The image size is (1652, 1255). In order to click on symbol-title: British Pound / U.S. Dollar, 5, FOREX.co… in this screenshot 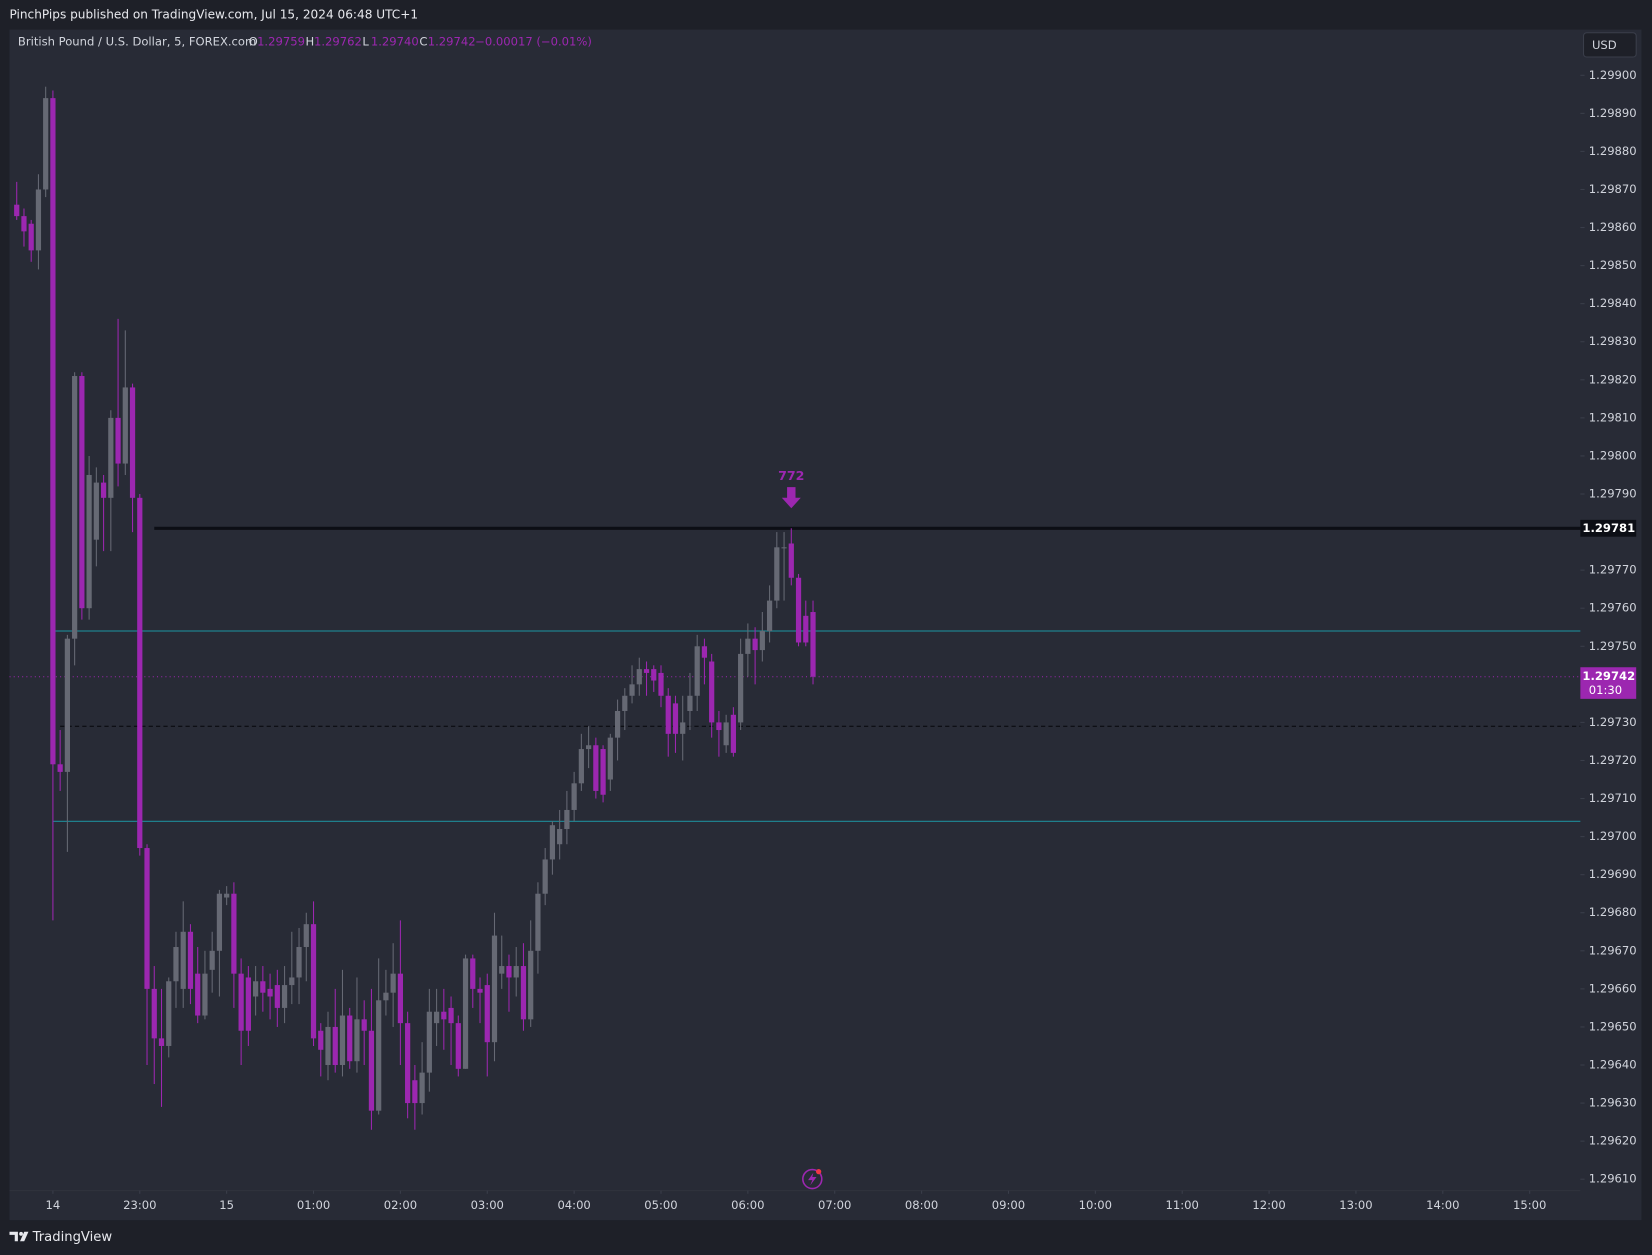, I will do `click(137, 42)`.